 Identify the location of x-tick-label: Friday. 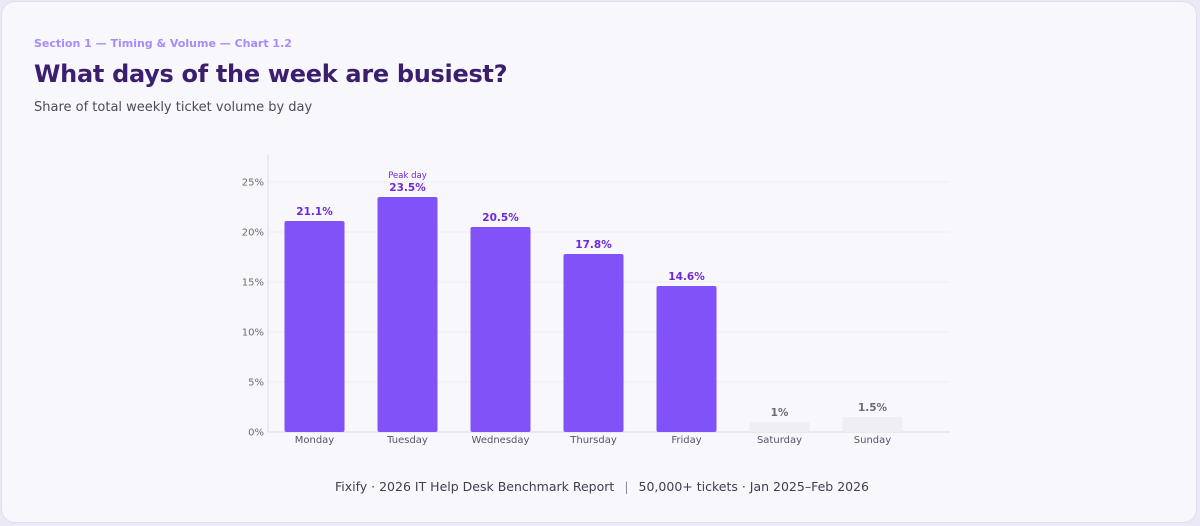
(686, 440).